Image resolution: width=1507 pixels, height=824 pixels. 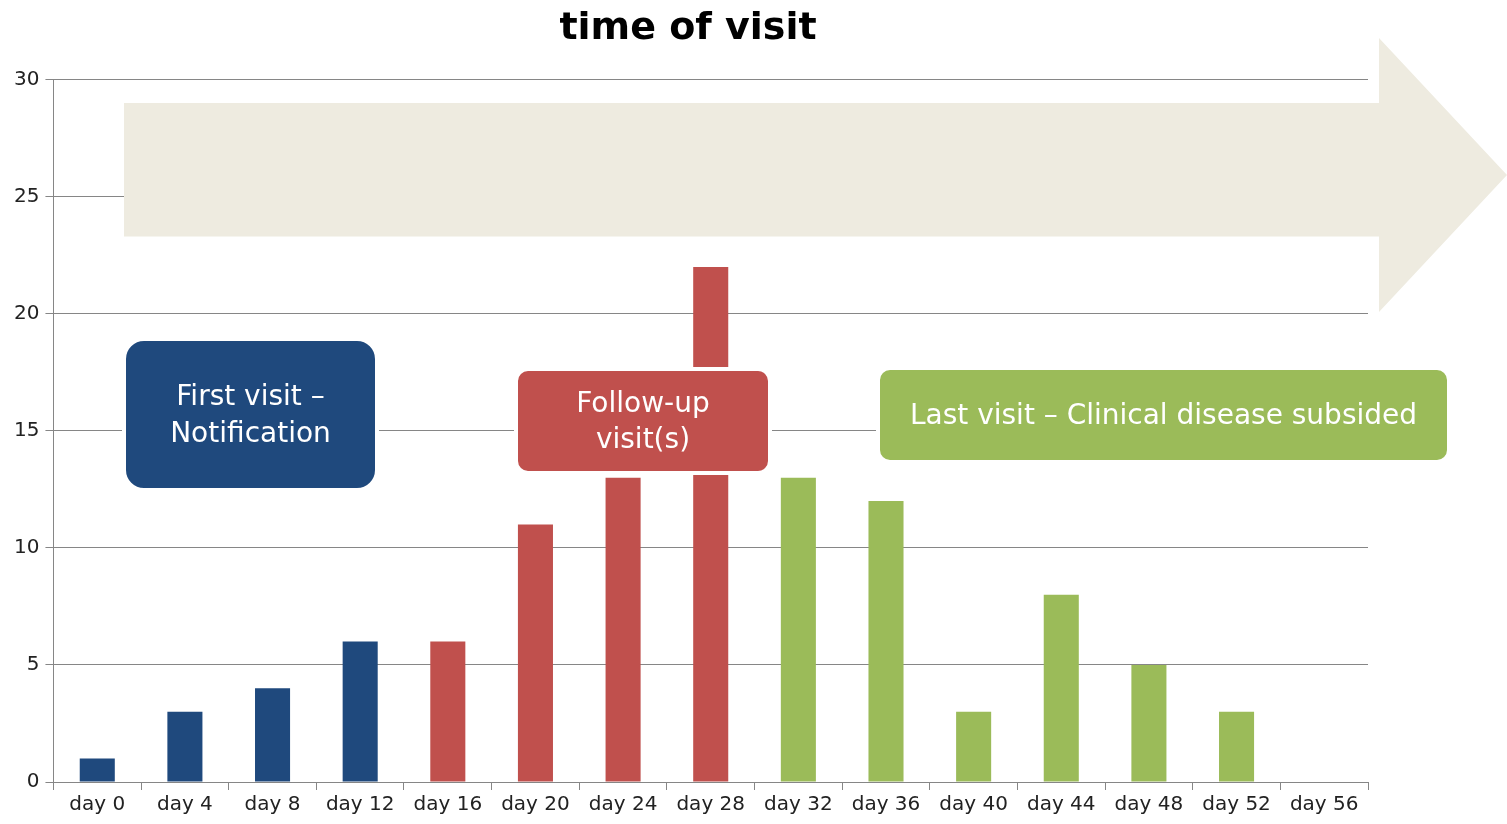 I want to click on x-tick-label: day 8, so click(x=272, y=803).